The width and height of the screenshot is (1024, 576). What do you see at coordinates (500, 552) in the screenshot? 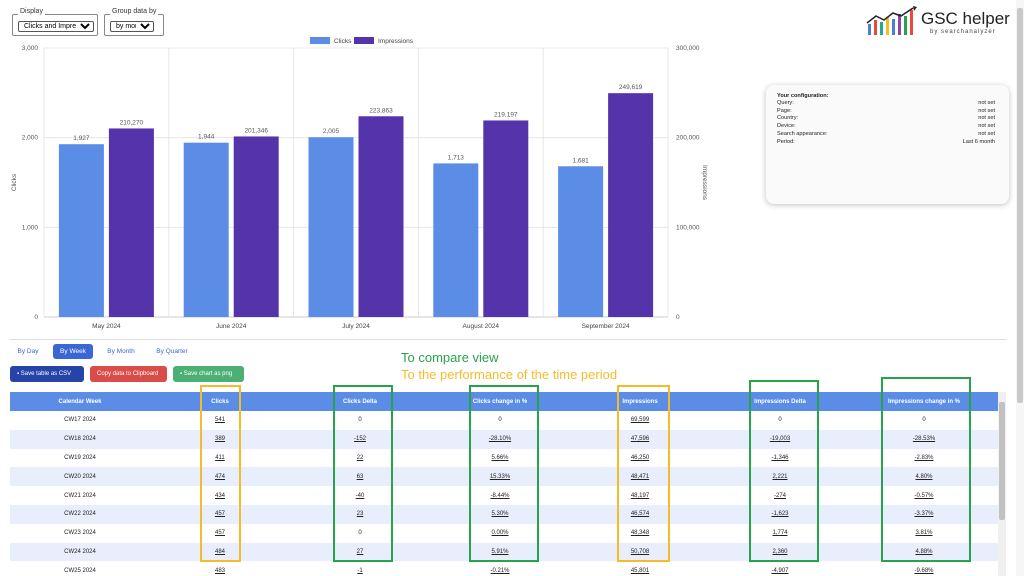
I see `table-cell: 5.91%` at bounding box center [500, 552].